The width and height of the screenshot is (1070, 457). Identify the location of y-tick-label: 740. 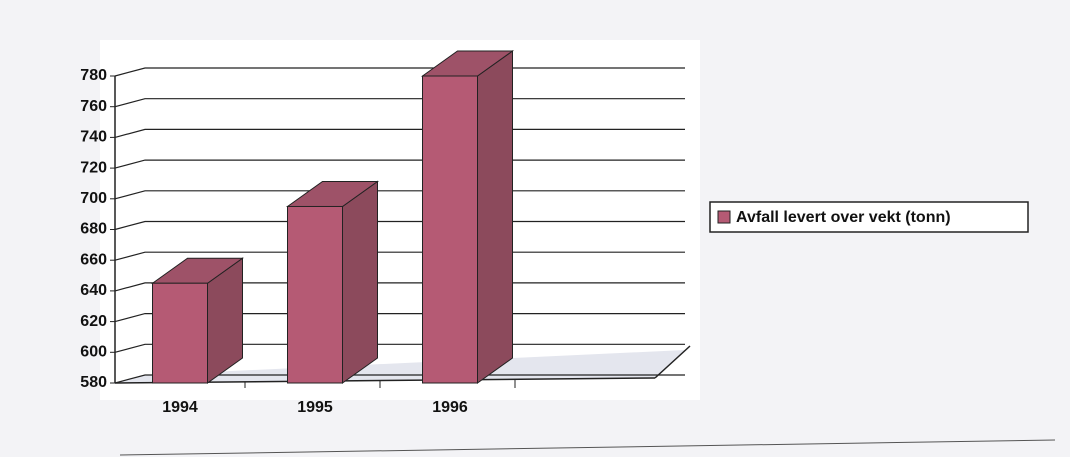
(93, 137).